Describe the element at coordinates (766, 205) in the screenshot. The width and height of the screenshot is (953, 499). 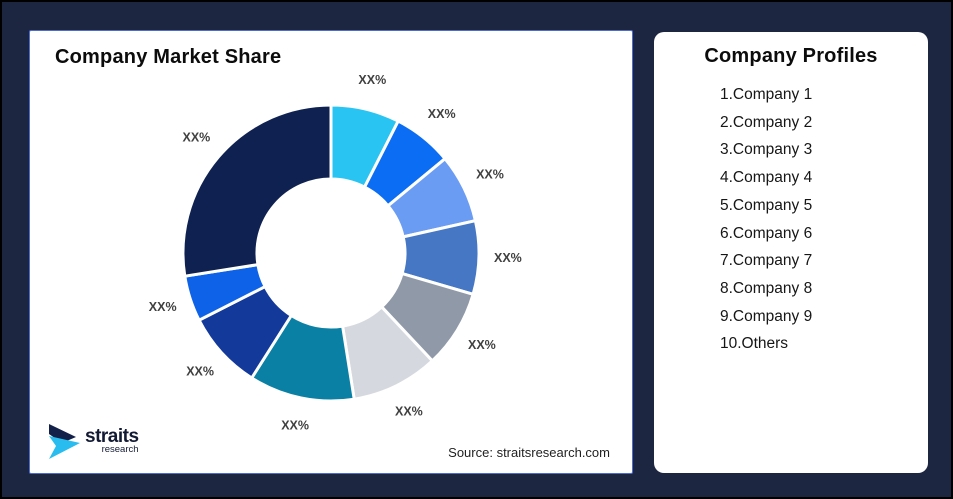
I see `company-profile-item: 5.Company 5` at that location.